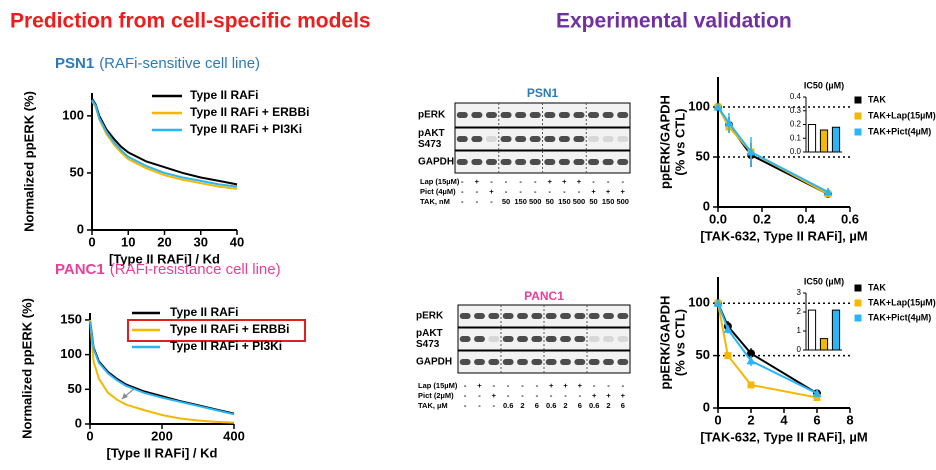 This screenshot has height=470, width=936. What do you see at coordinates (522, 405) in the screenshot?
I see `condition-value: 2` at bounding box center [522, 405].